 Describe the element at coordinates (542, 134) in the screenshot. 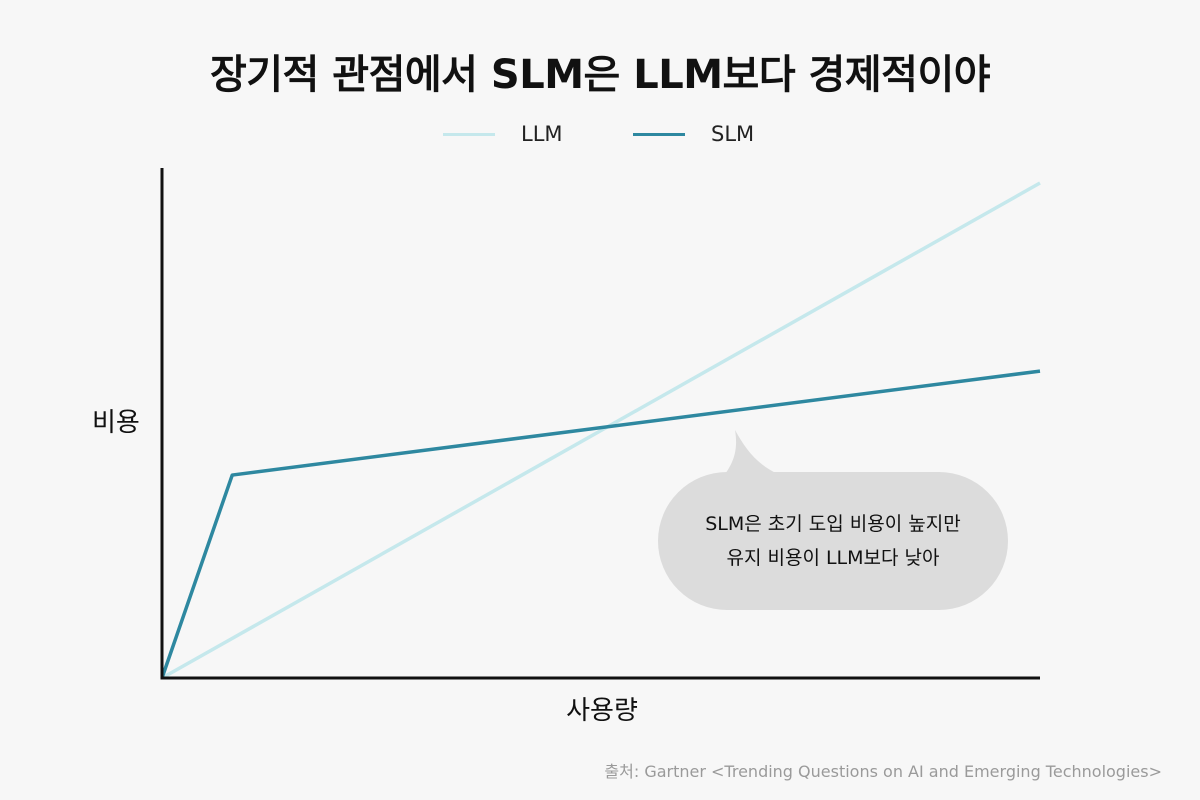

I see `legend-label-llm: LLM` at that location.